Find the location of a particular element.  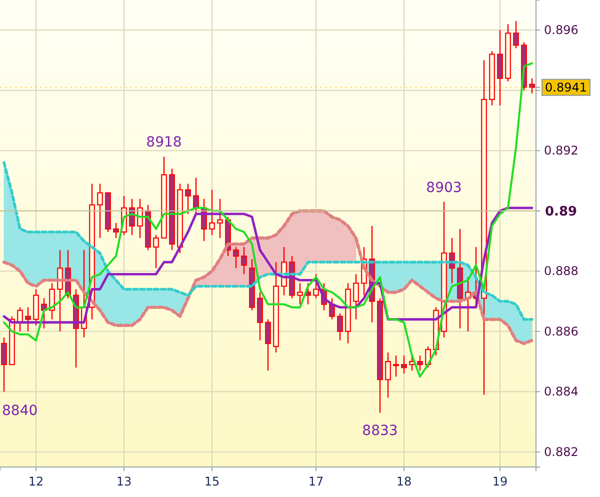

annotation: 8903 is located at coordinates (444, 188).